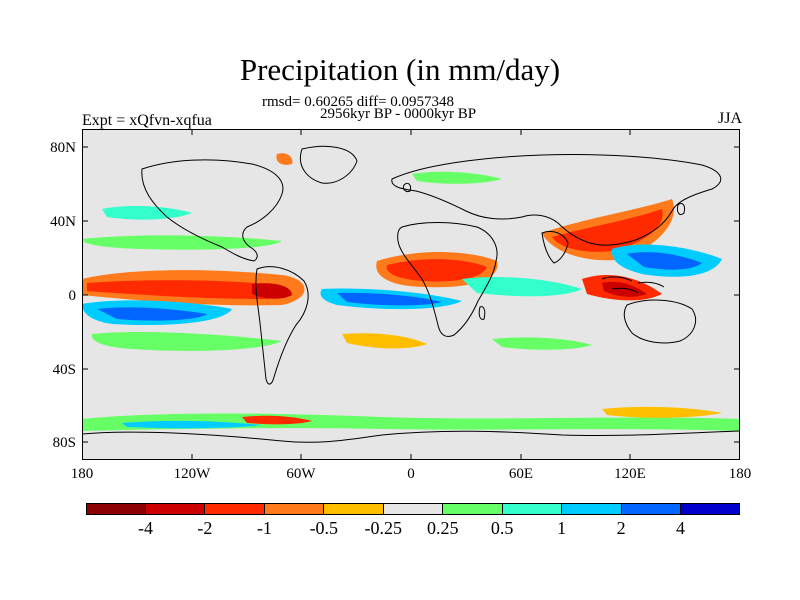  Describe the element at coordinates (400, 69) in the screenshot. I see `plot-title: Precipitation (in mm/day)` at that location.